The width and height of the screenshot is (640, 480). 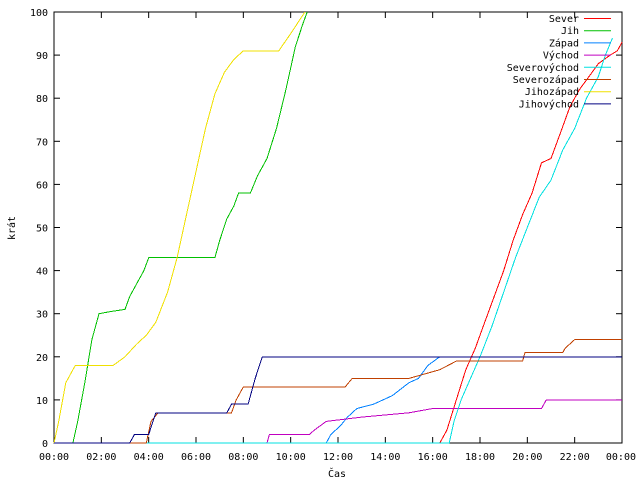 What do you see at coordinates (42, 358) in the screenshot?
I see `y-tick-label: 20` at bounding box center [42, 358].